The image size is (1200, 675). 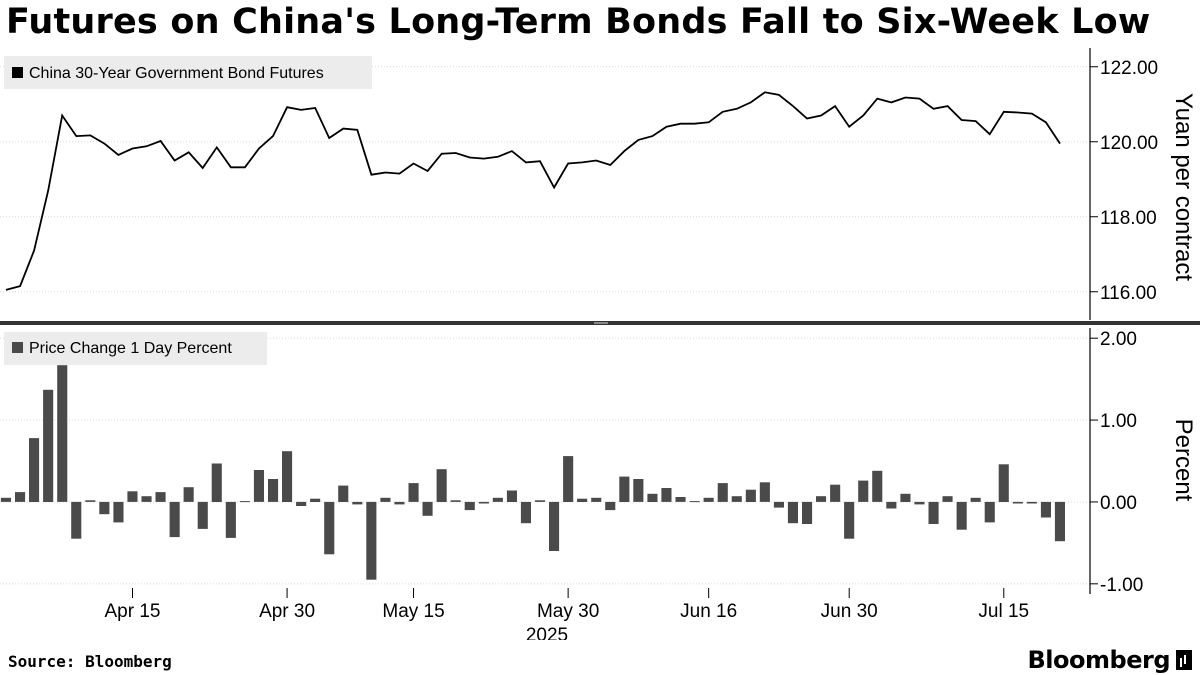 I want to click on x-tick-label: Jul 15, so click(x=1003, y=611).